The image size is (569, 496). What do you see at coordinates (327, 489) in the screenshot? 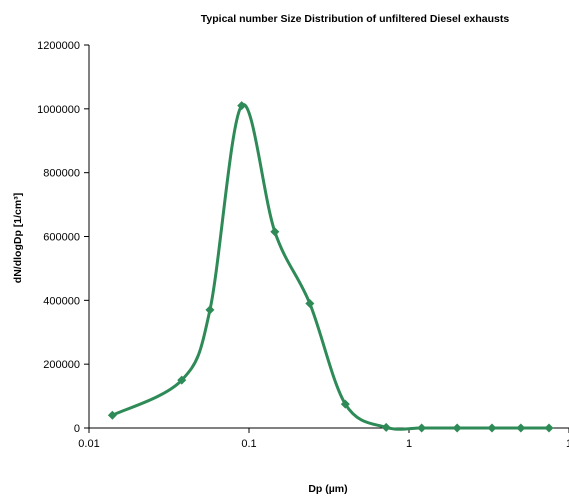
I see `x-axis-label: Dp (µm)` at bounding box center [327, 489].